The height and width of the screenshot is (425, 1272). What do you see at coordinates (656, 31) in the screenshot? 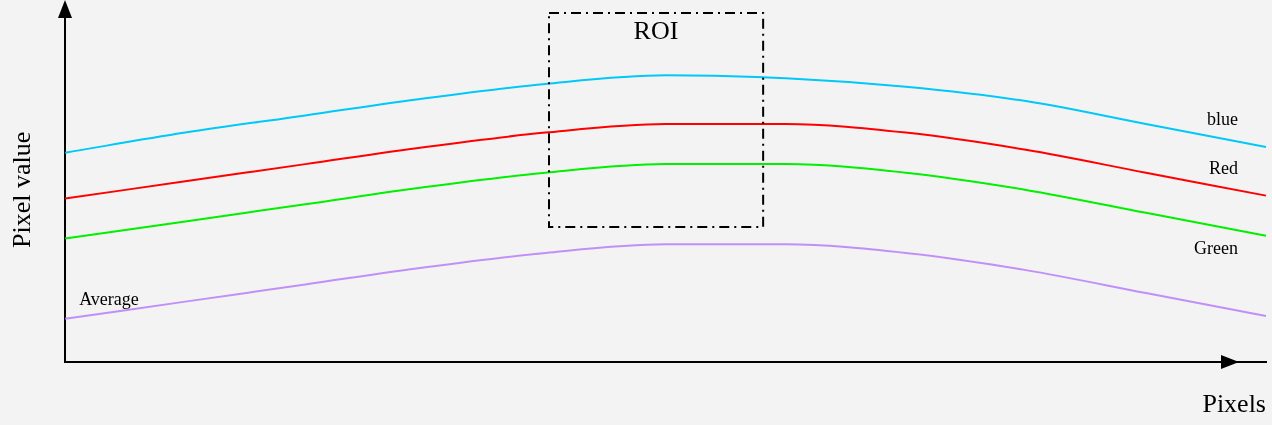
I see `text: ROI` at bounding box center [656, 31].